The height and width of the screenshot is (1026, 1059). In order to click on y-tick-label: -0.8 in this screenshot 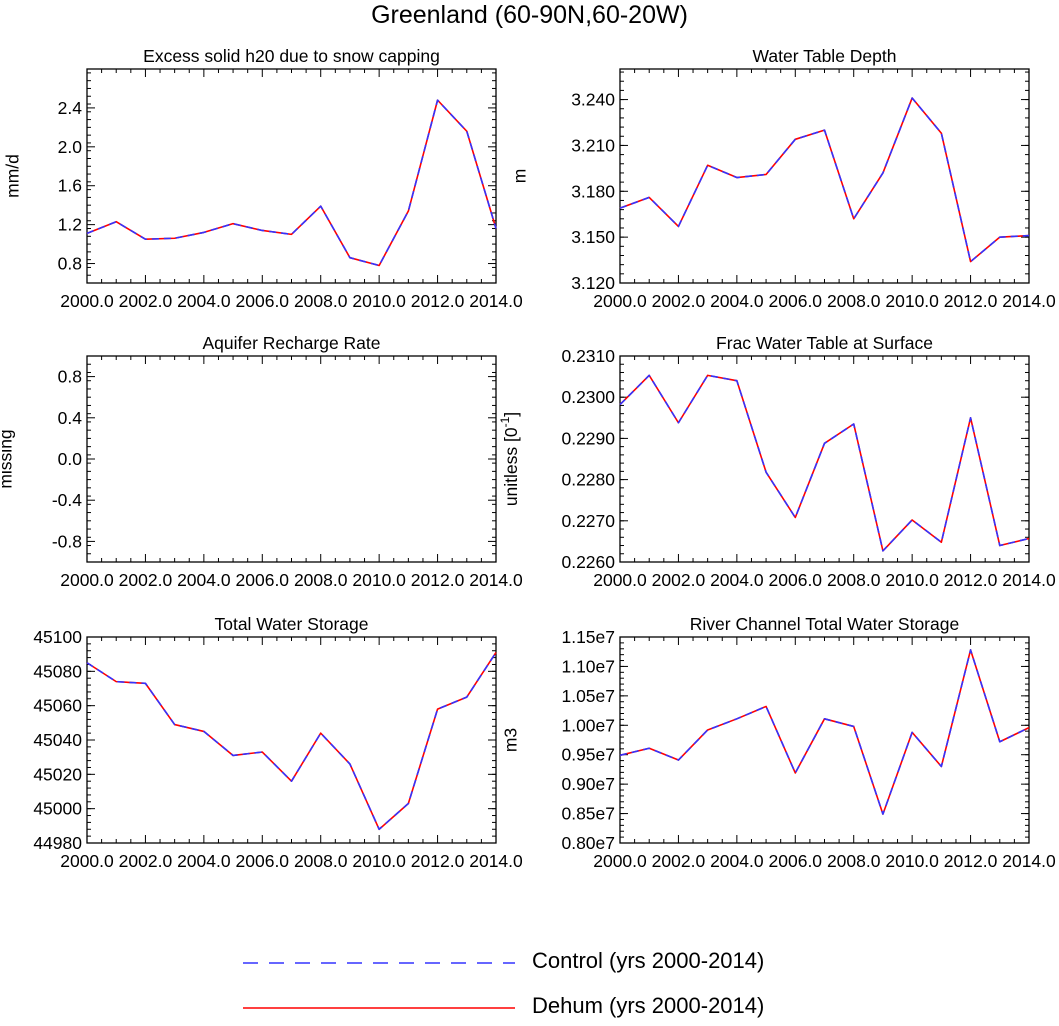, I will do `click(67, 541)`.